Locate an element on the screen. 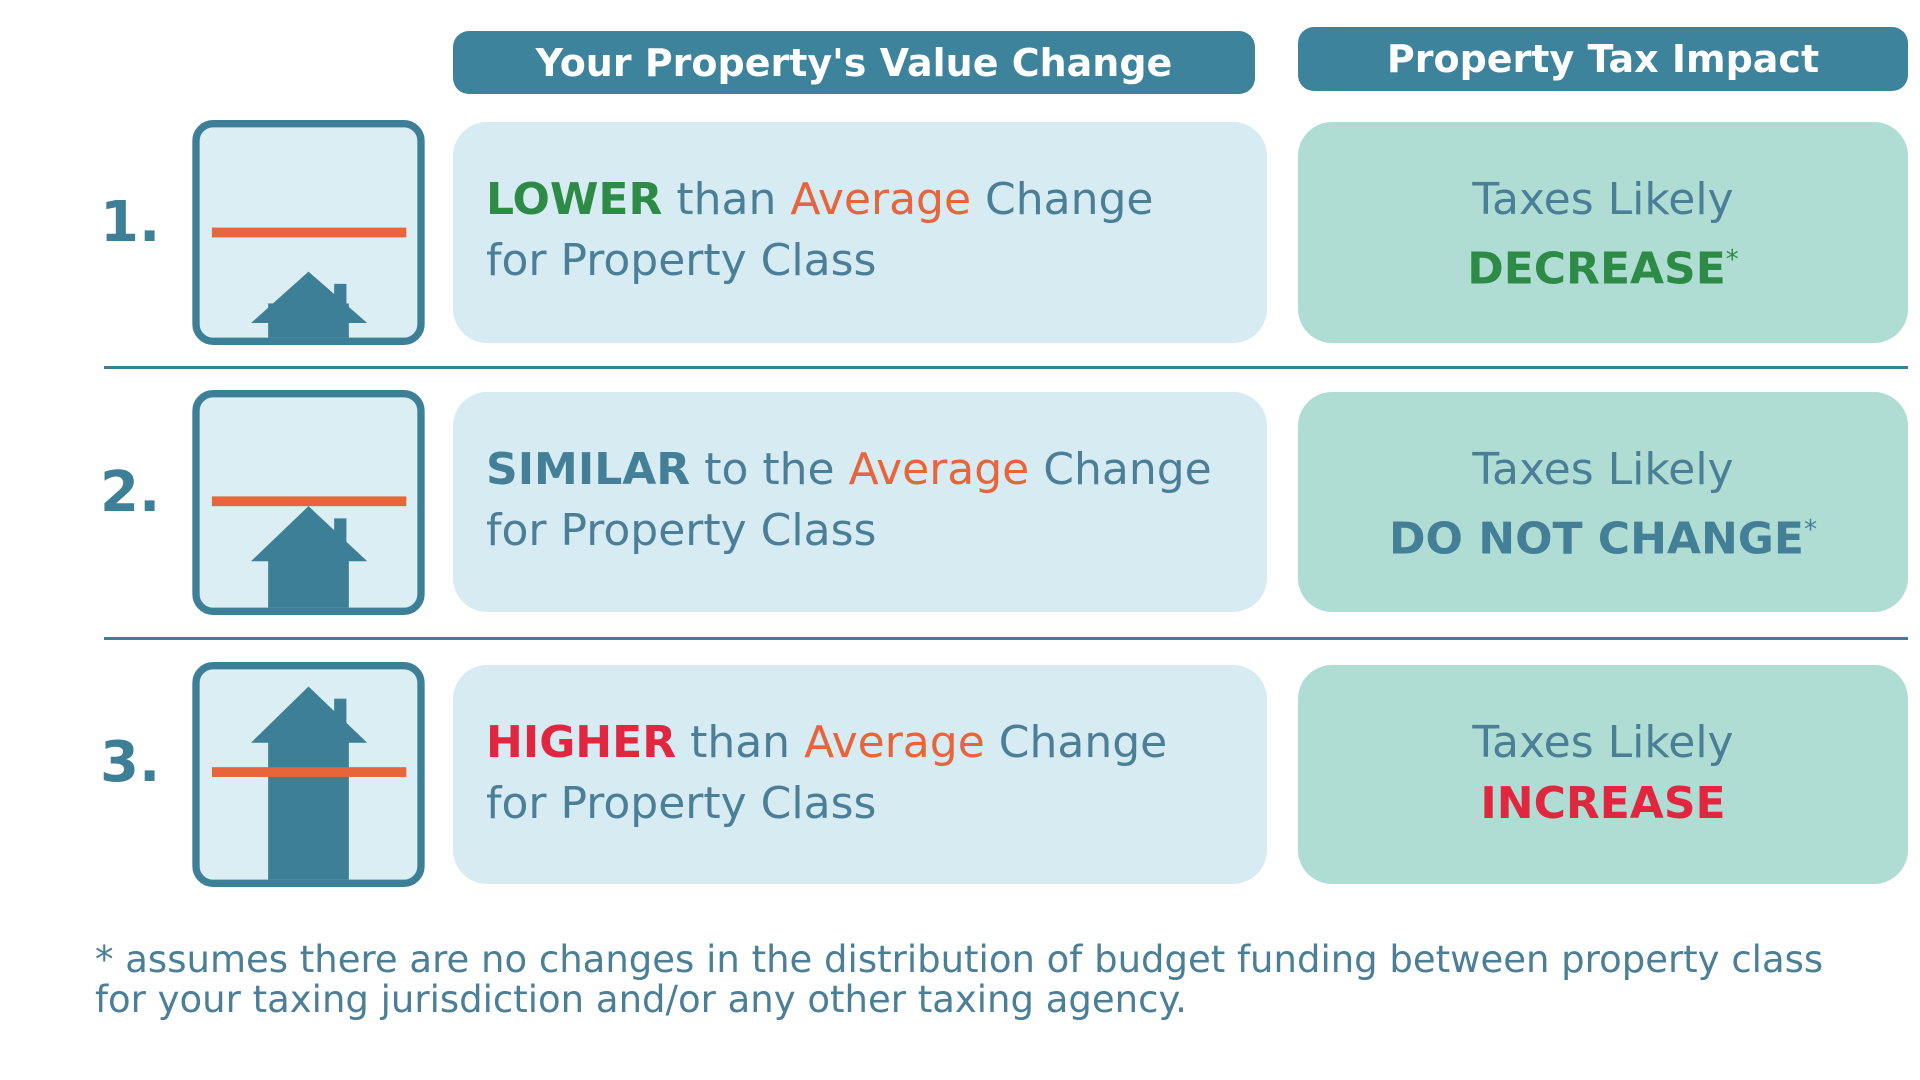  impact-result: DO NOT CHANGE is located at coordinates (1596, 539).